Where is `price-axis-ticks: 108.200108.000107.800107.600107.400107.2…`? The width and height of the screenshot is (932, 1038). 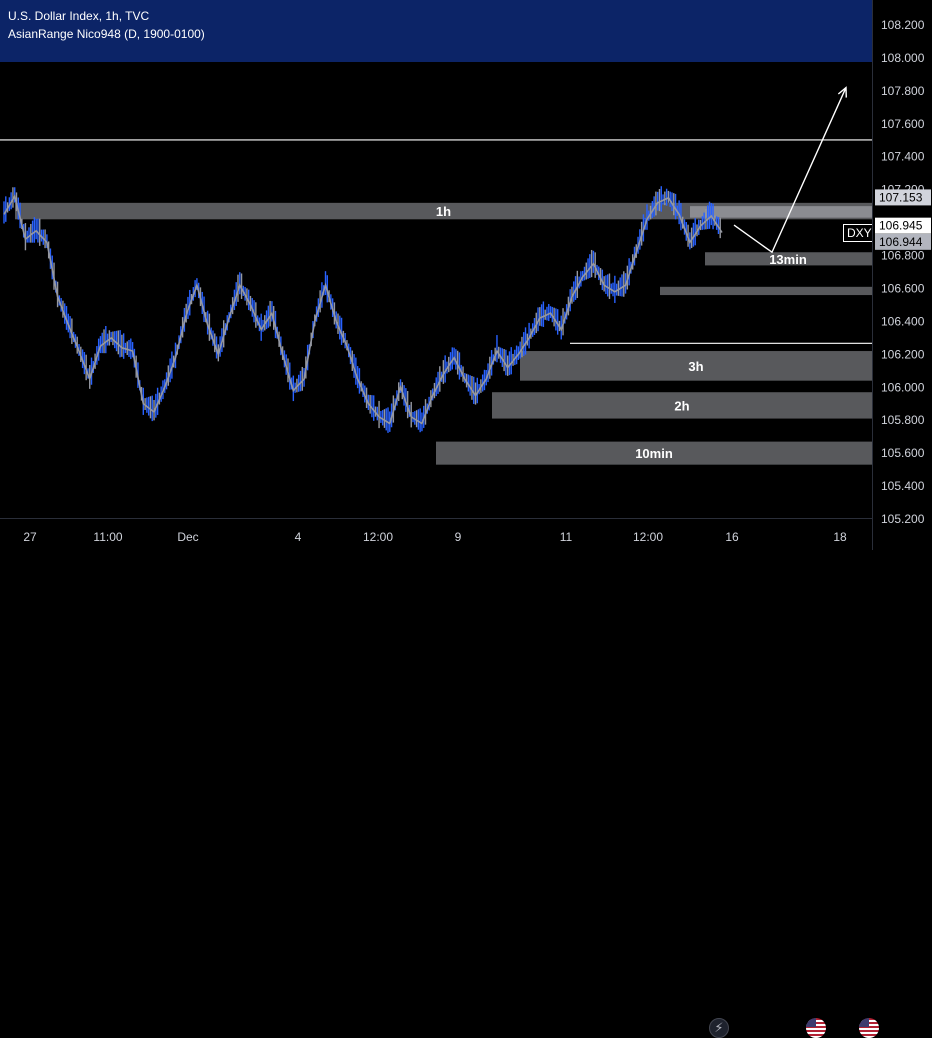
price-axis-ticks: 108.200108.000107.800107.600107.400107.2… is located at coordinates (903, 272).